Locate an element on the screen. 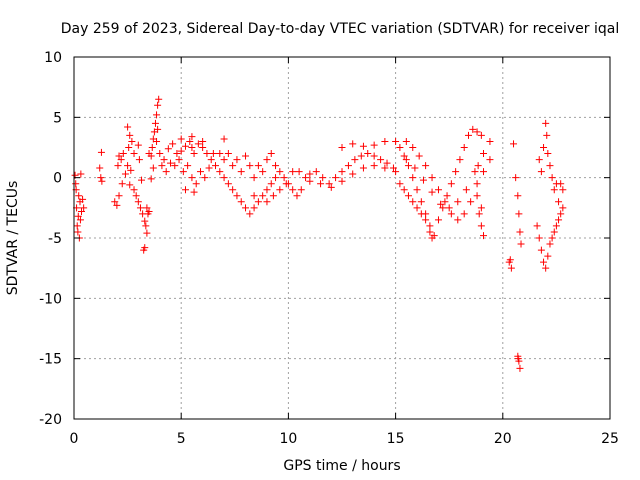  x-tick-label: 20 is located at coordinates (503, 439).